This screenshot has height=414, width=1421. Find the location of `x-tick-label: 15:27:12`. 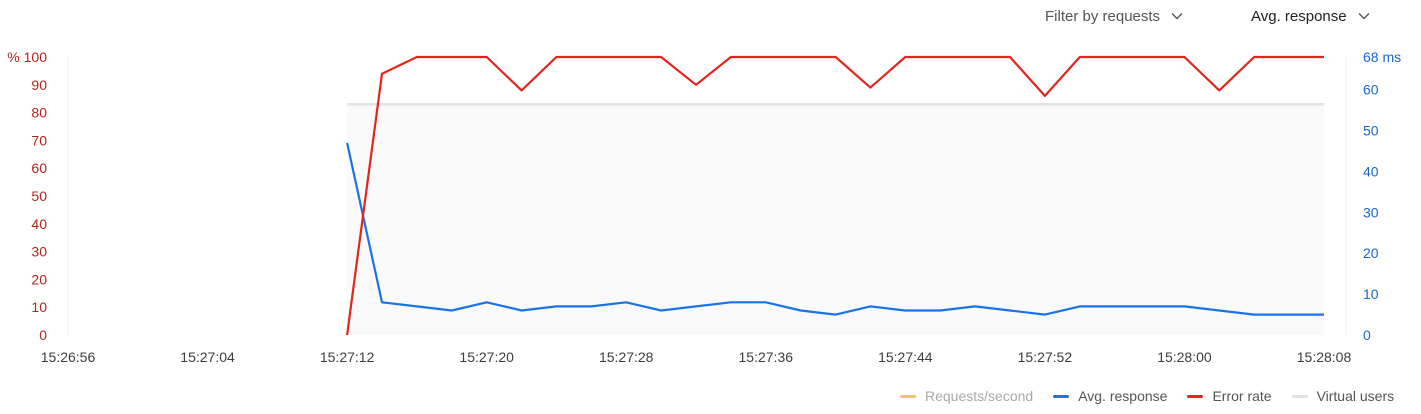

x-tick-label: 15:27:12 is located at coordinates (347, 357).